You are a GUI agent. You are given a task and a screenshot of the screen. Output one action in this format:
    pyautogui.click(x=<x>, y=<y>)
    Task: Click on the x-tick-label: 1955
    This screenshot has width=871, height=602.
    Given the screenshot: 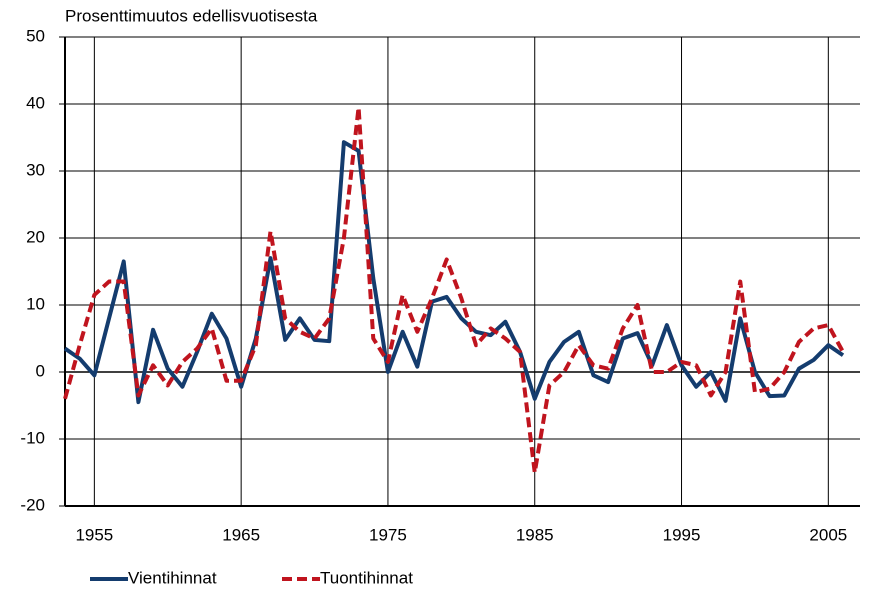 What is the action you would take?
    pyautogui.click(x=94, y=534)
    